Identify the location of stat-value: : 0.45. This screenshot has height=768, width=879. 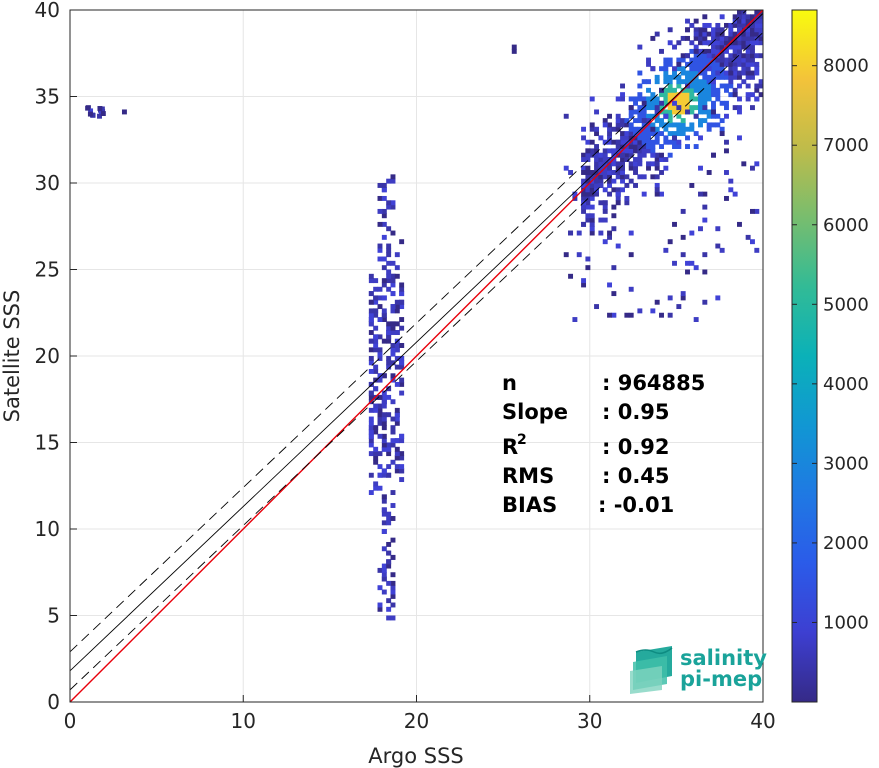
(636, 476).